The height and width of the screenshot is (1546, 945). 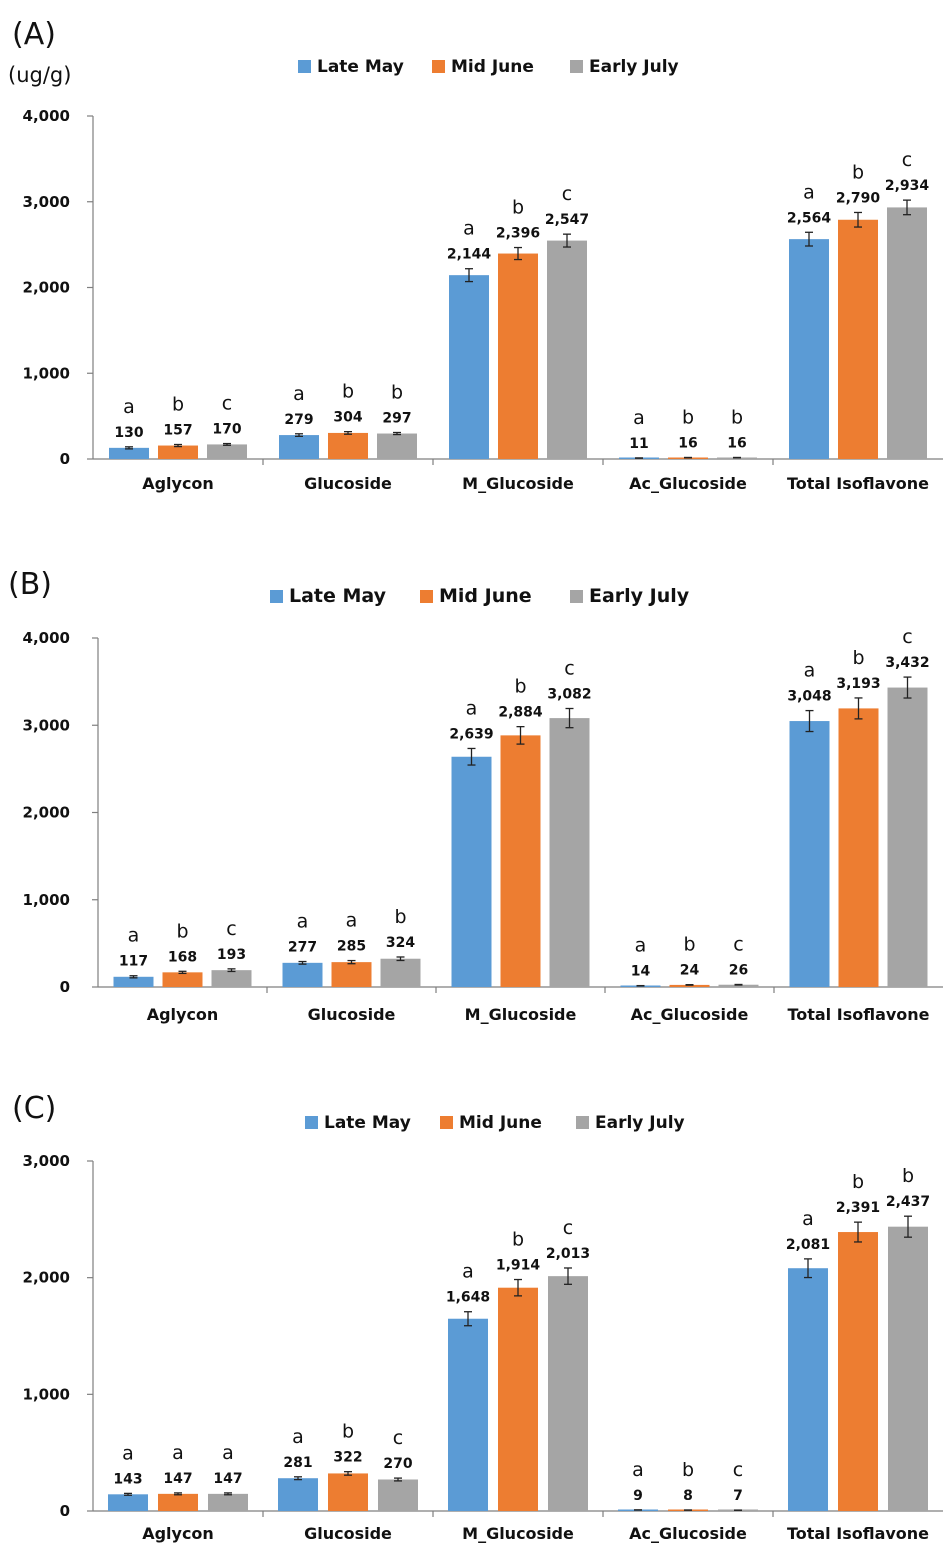 What do you see at coordinates (485, 596) in the screenshot?
I see `legend-entry: Mid June` at bounding box center [485, 596].